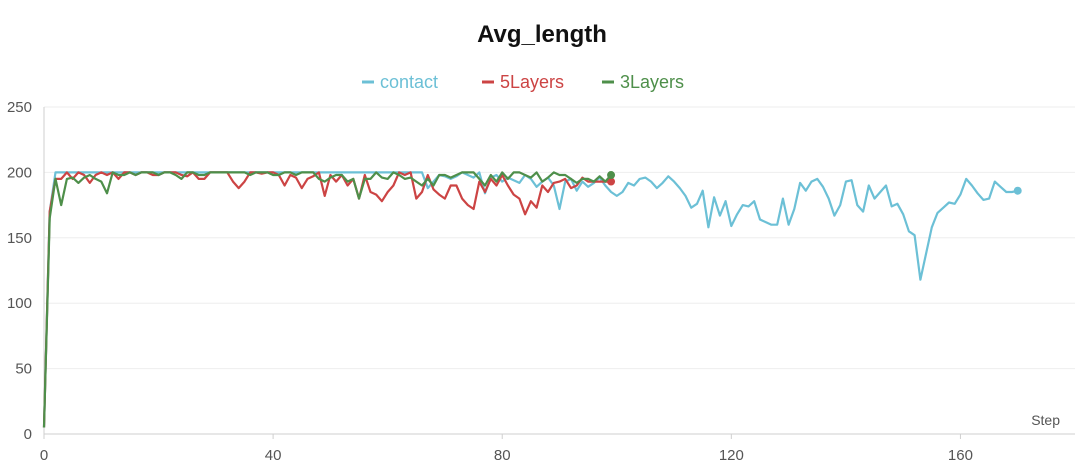 Image resolution: width=1085 pixels, height=472 pixels. What do you see at coordinates (19, 172) in the screenshot?
I see `y-tick-label: 200` at bounding box center [19, 172].